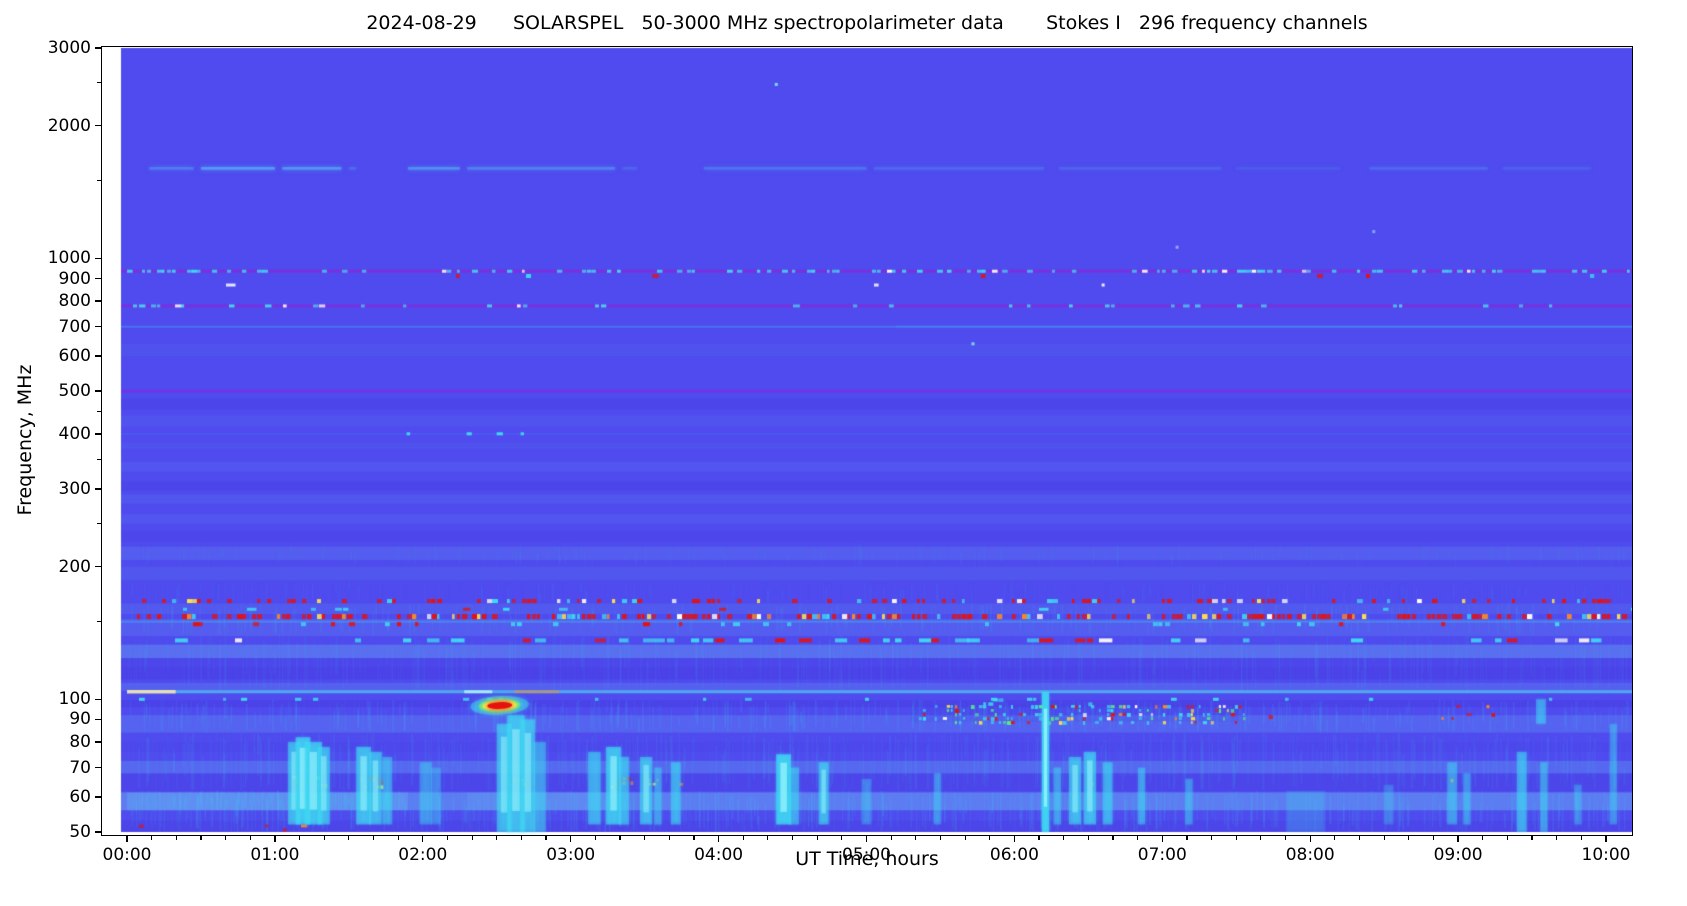 This screenshot has width=1687, height=906. I want to click on x-tick-label: 09:00, so click(1458, 855).